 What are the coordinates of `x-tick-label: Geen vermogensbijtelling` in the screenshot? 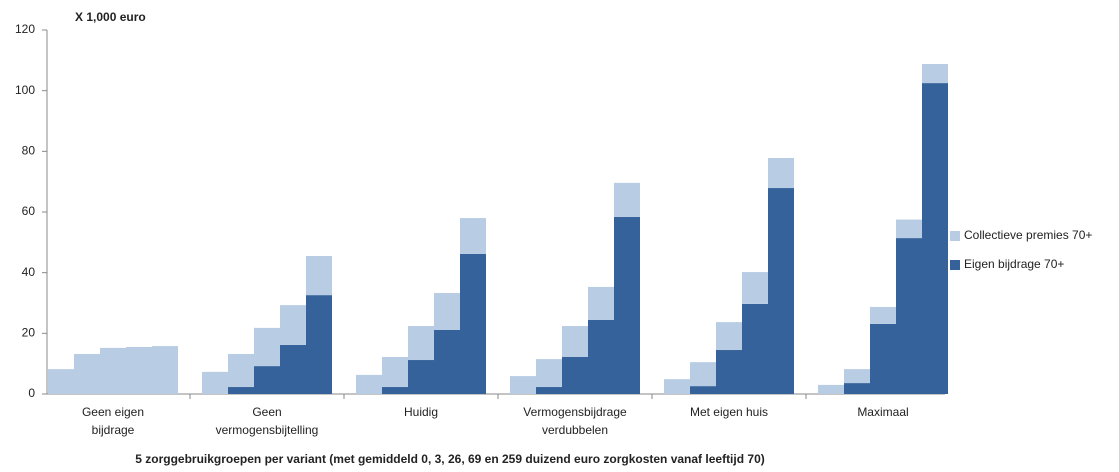 It's located at (267, 421).